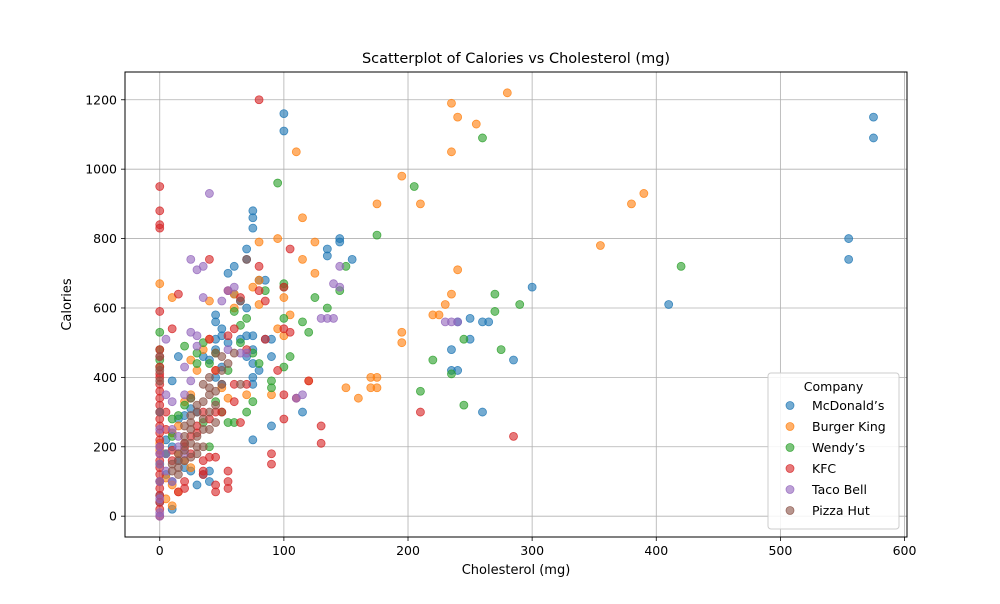 The image size is (1000, 604). I want to click on y-tick-label: 400, so click(105, 377).